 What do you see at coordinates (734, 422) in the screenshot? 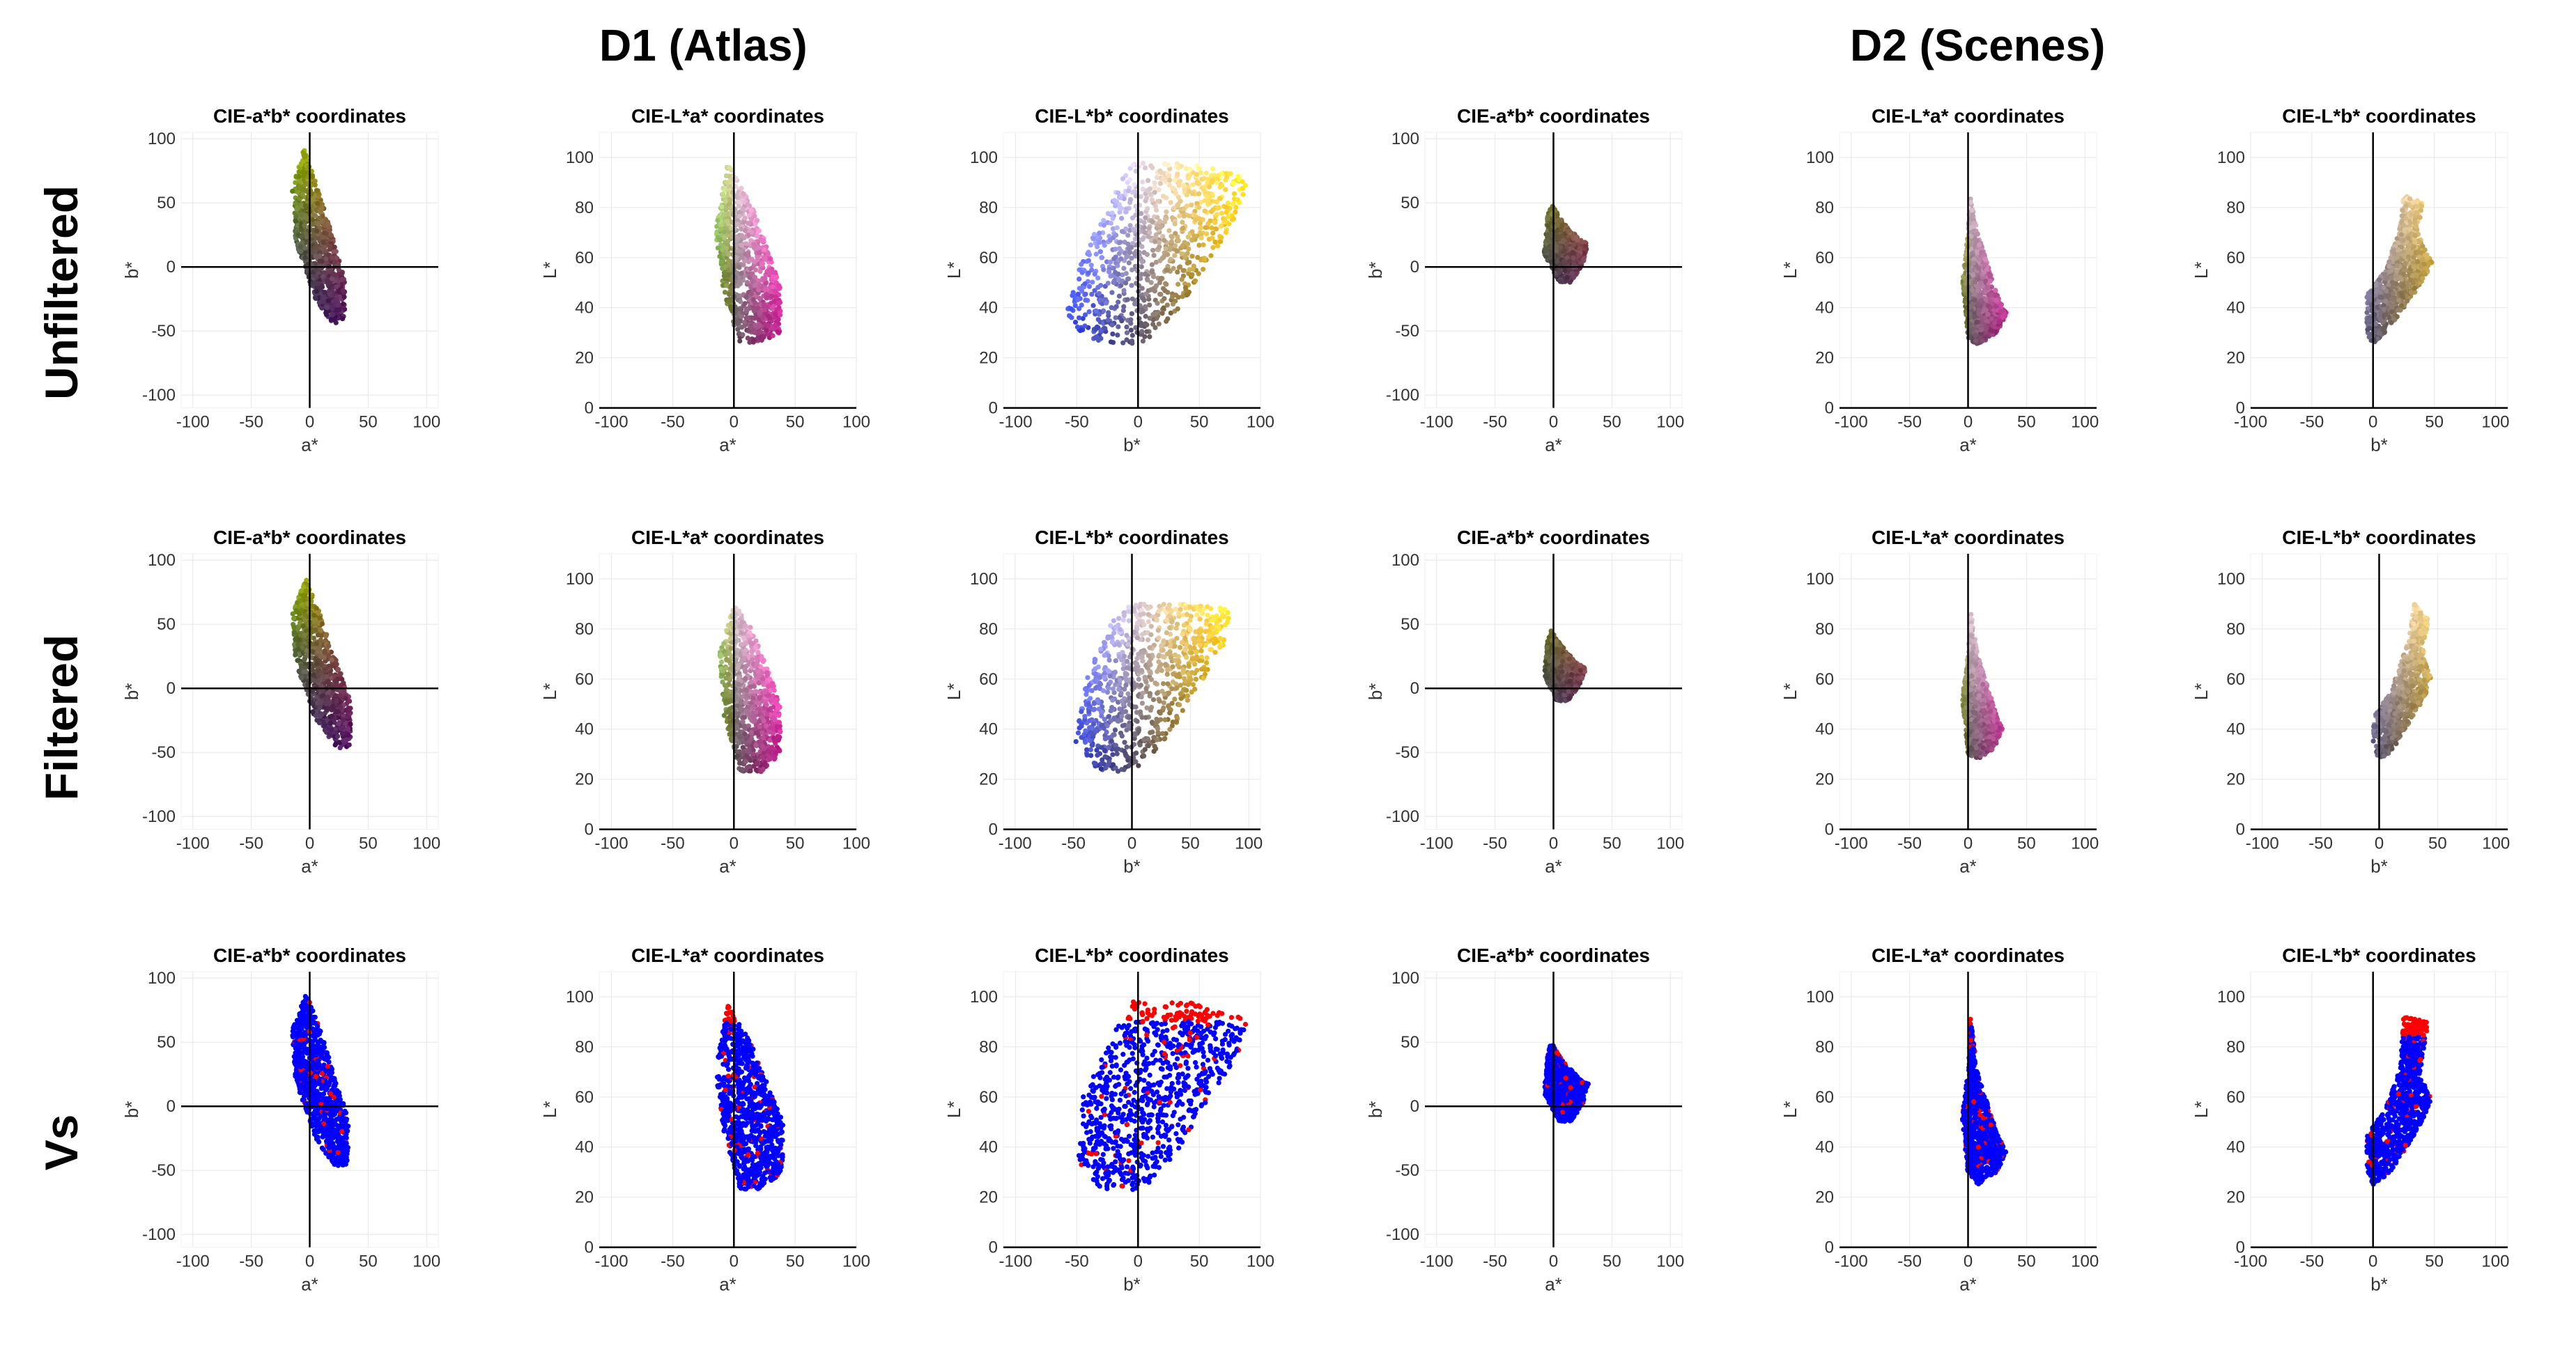
I see `x-tick-label: 0` at bounding box center [734, 422].